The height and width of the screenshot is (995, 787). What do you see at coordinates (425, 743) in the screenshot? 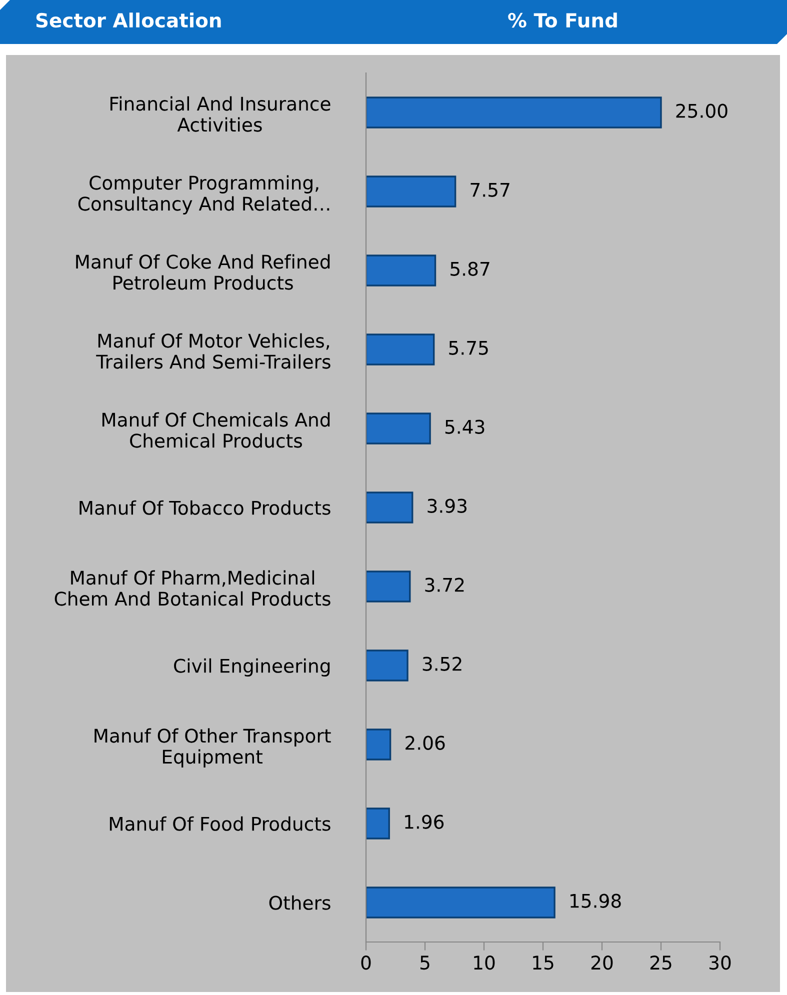
I see `data-label: 2.06` at bounding box center [425, 743].